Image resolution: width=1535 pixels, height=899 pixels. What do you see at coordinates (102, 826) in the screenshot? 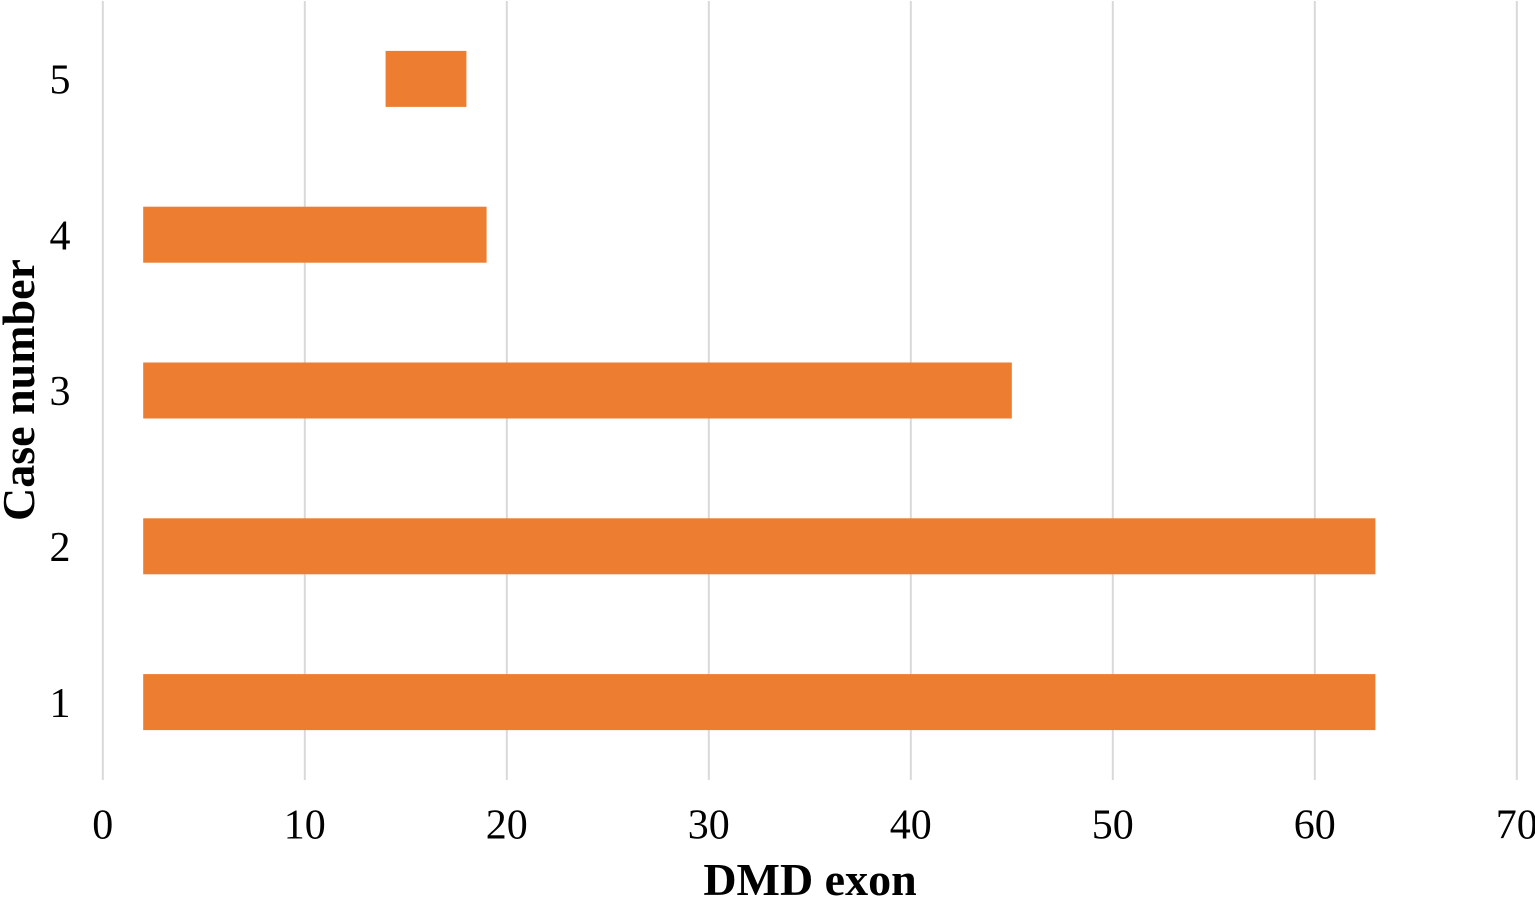
I see `x-tick-label: 0` at bounding box center [102, 826].